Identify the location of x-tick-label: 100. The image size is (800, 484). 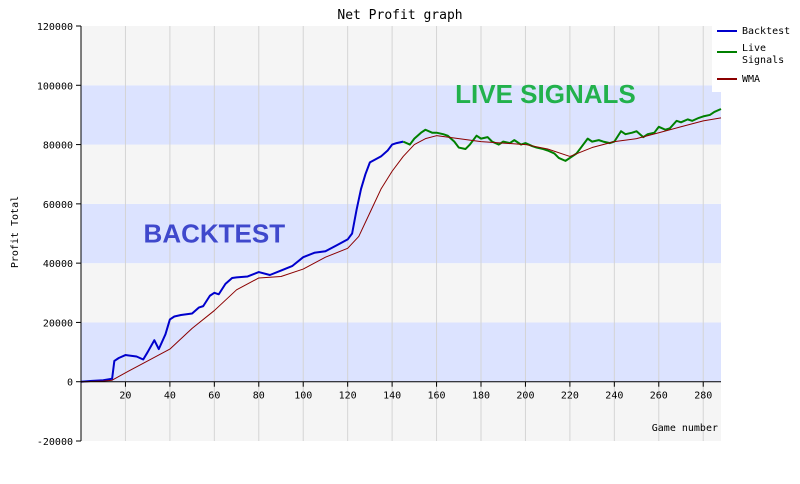
(303, 396).